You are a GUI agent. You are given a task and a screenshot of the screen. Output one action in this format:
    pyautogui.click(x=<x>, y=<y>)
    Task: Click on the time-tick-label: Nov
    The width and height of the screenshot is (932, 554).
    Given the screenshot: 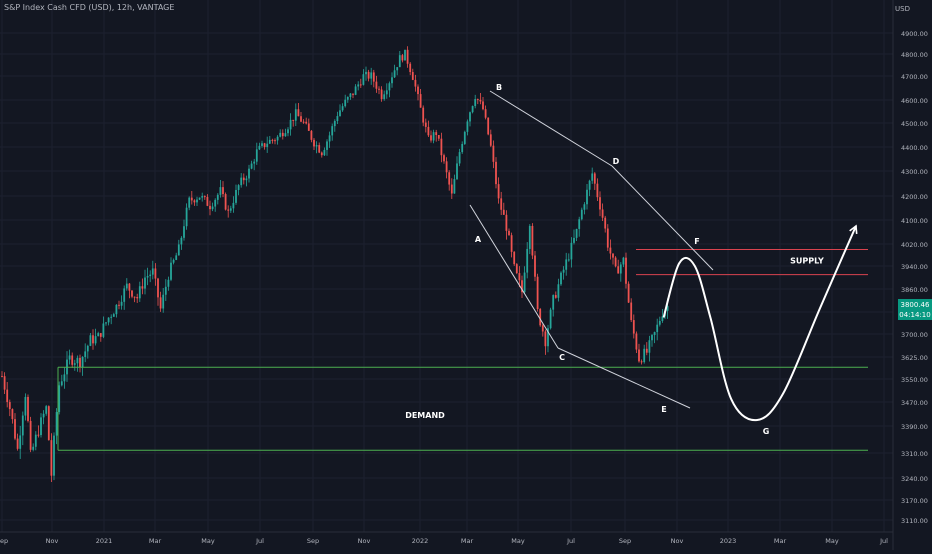 What is the action you would take?
    pyautogui.click(x=52, y=541)
    